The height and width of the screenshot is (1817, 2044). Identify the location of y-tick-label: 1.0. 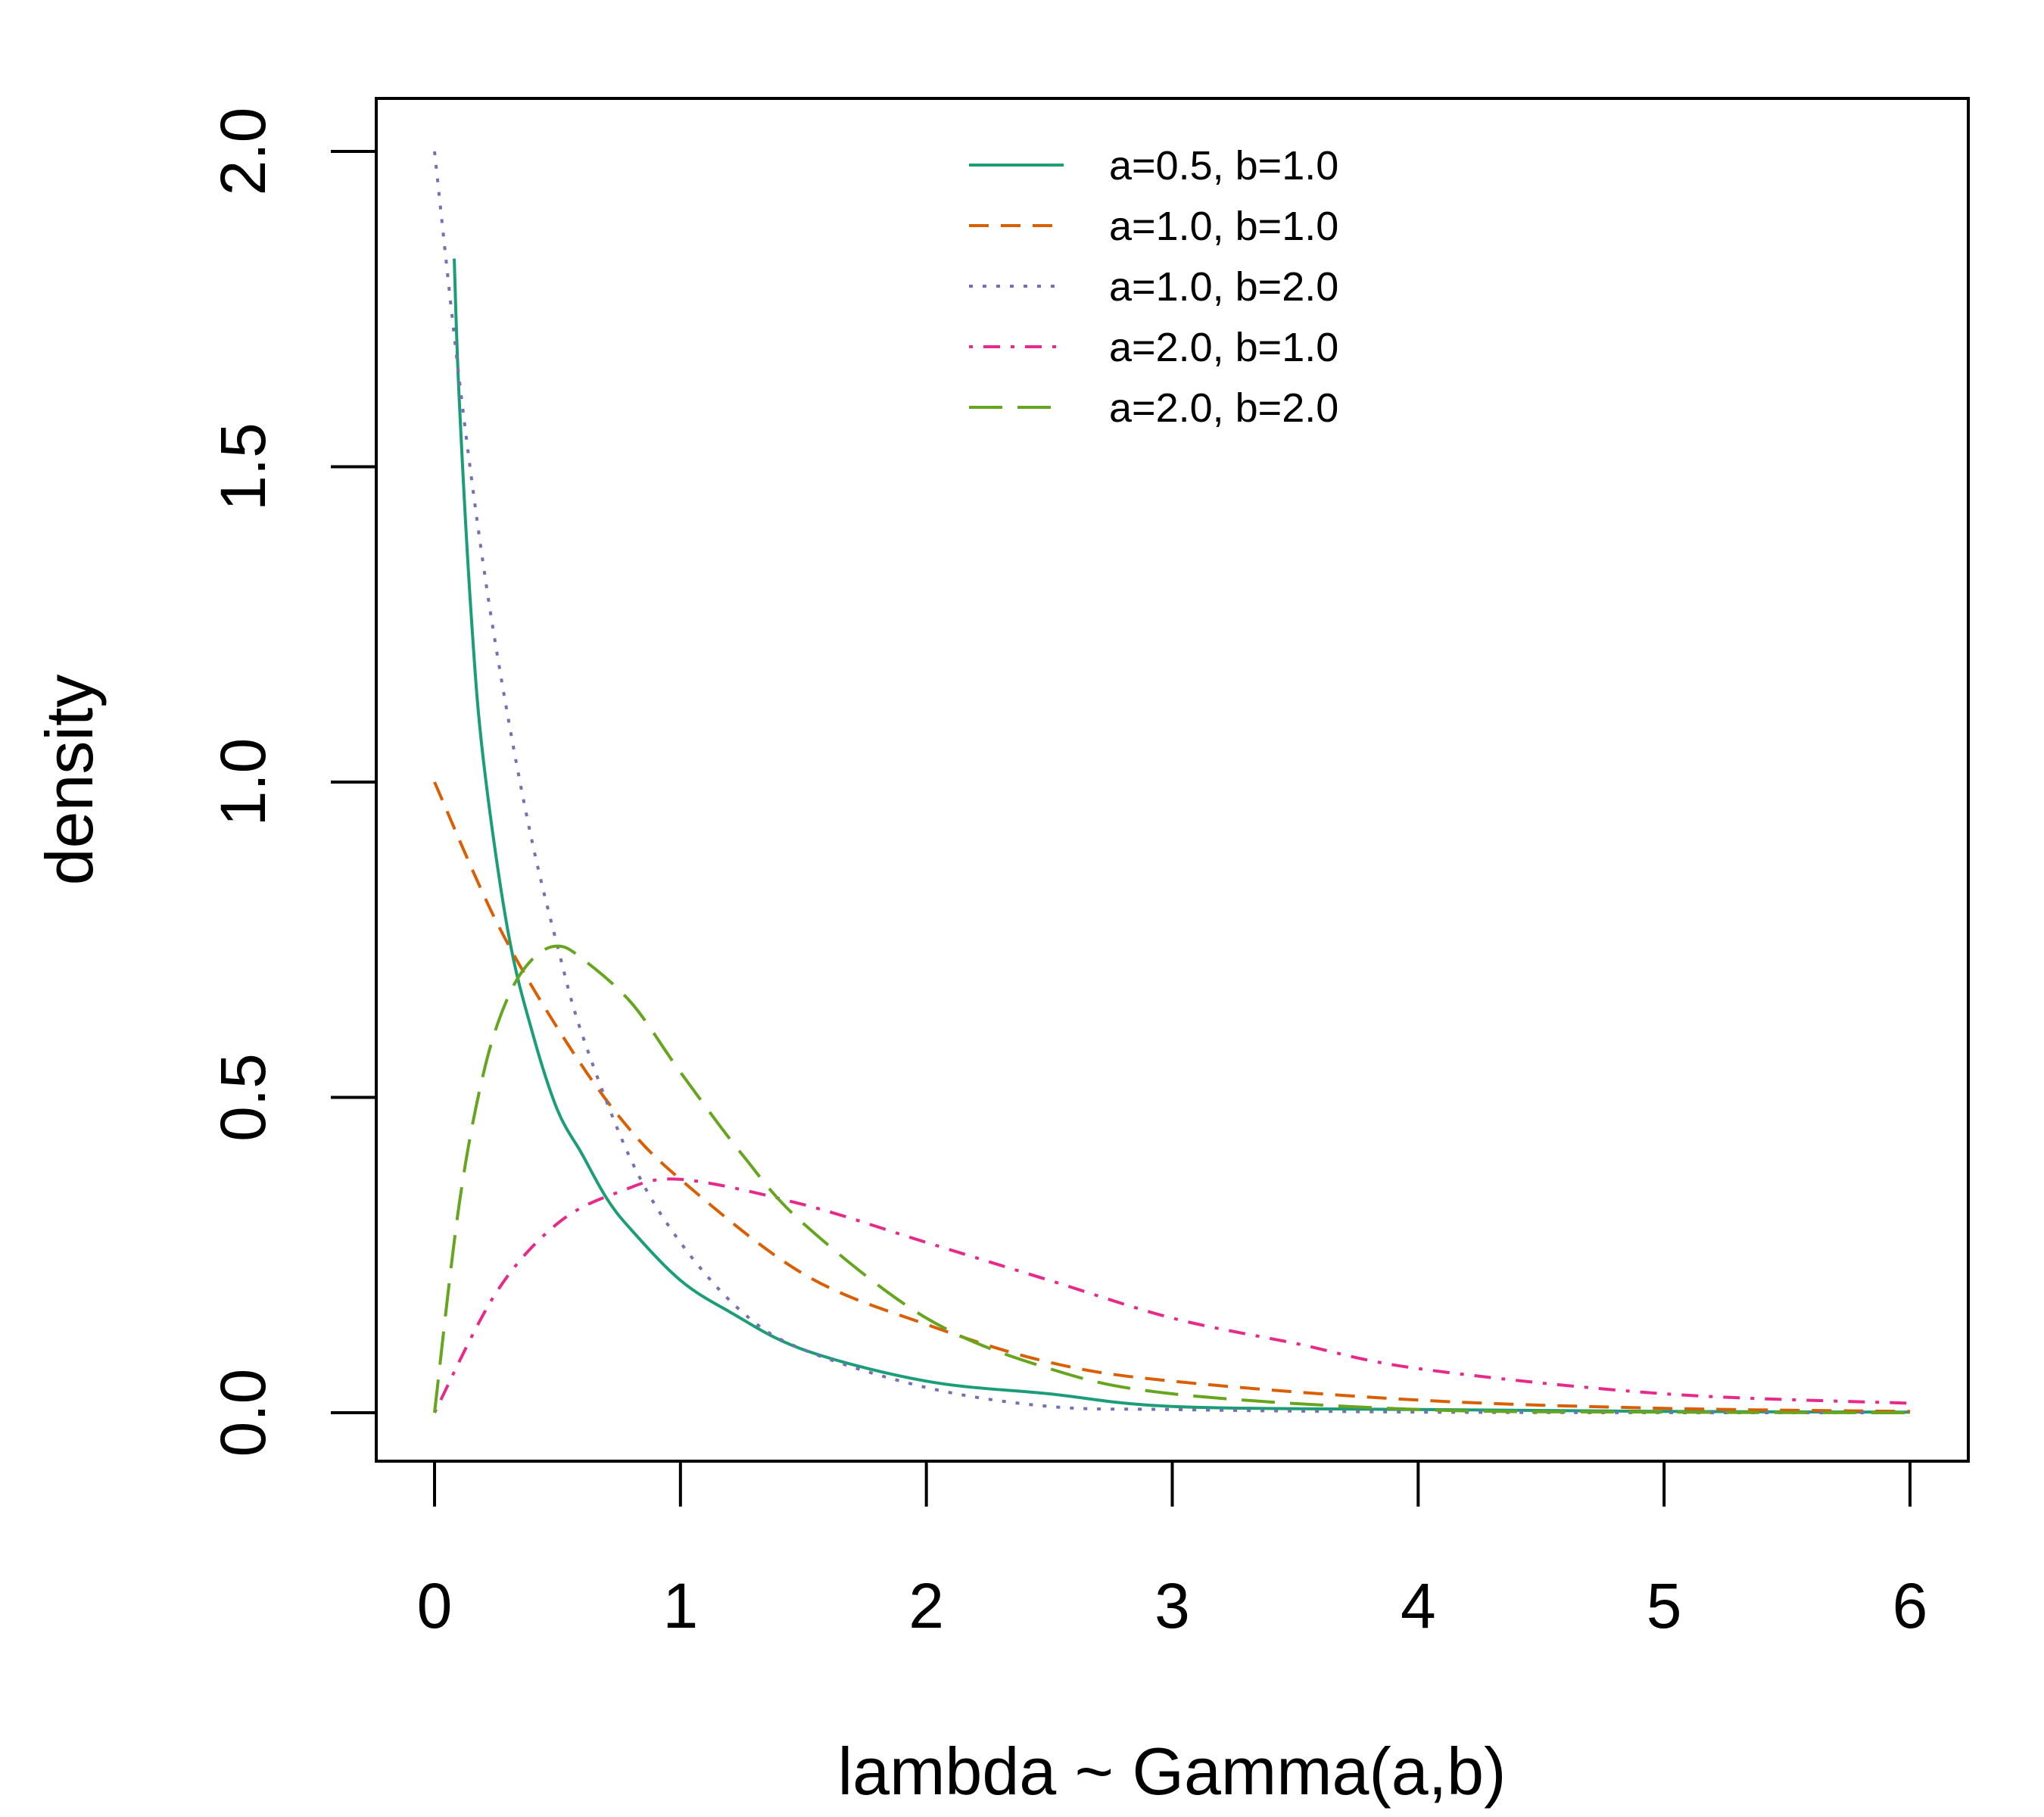
(243, 782).